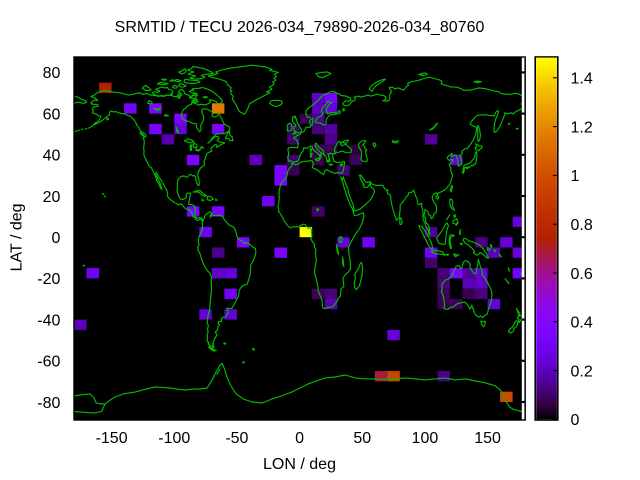 This screenshot has height=480, width=640. I want to click on svg-text: 0.8, so click(582, 225).